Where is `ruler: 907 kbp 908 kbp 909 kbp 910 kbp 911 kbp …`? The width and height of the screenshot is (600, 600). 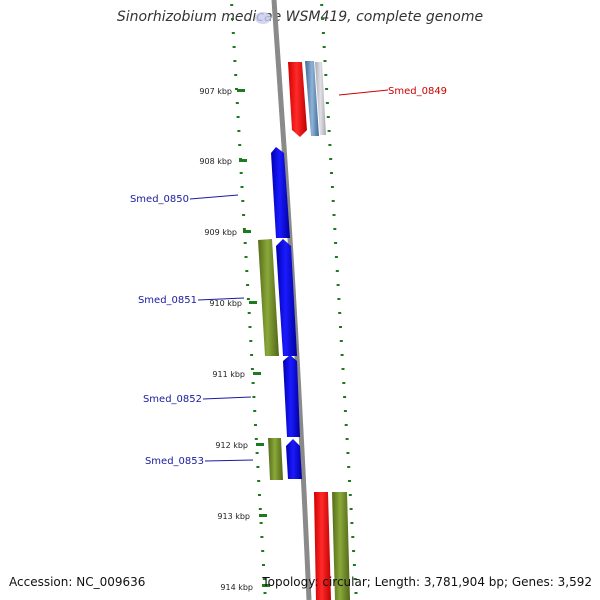 ruler: 907 kbp 908 kbp 909 kbp 910 kbp 911 kbp … is located at coordinates (234, 339).